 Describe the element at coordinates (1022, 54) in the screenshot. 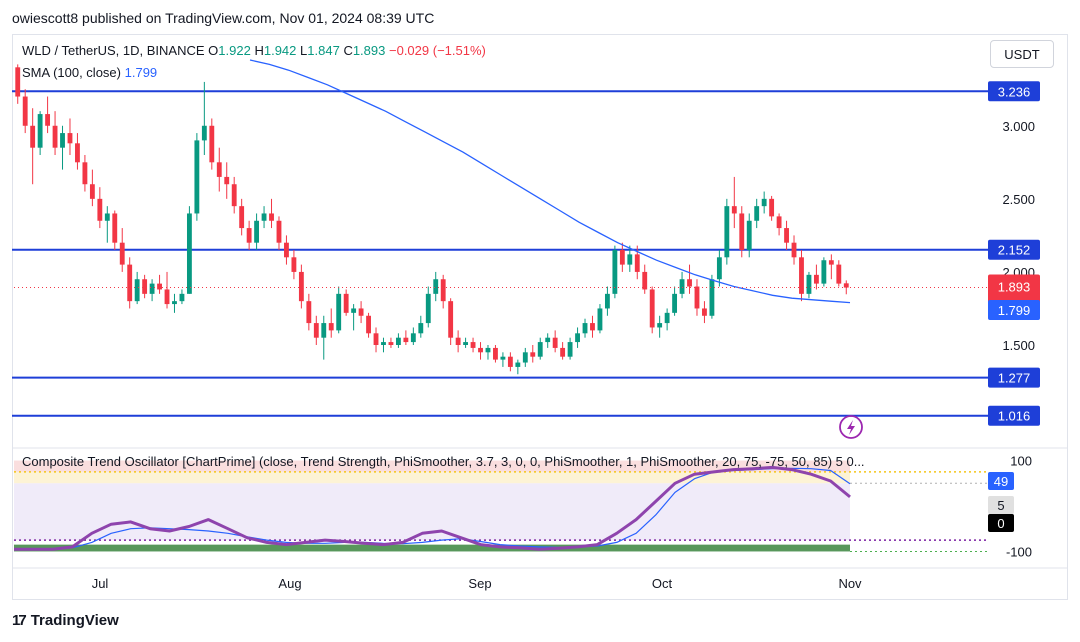

I see `currency-button: USDT` at that location.